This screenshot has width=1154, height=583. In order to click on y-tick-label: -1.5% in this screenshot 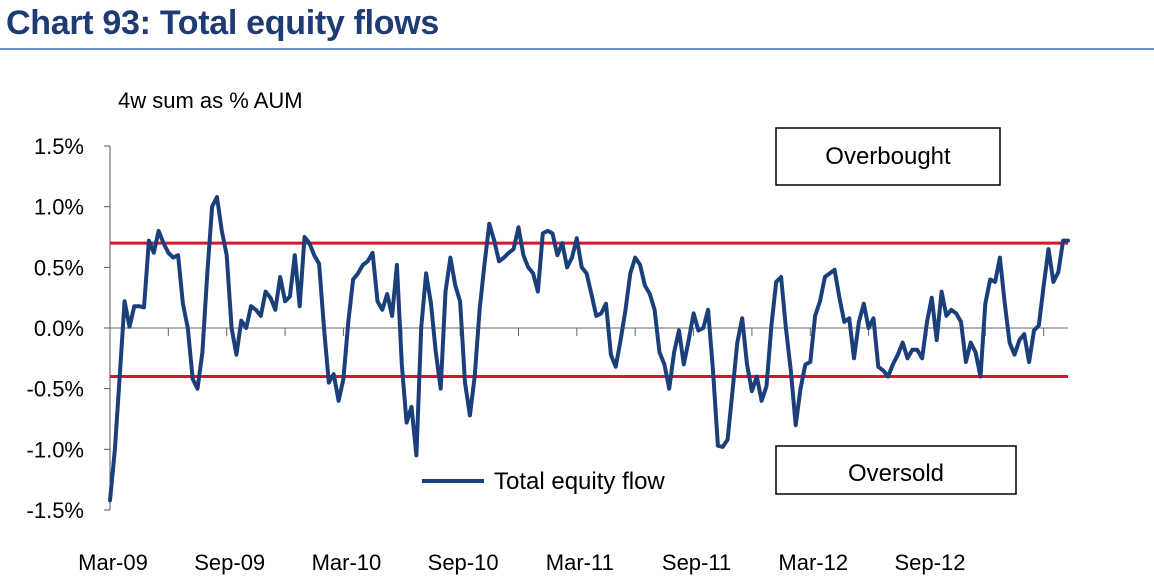, I will do `click(55, 510)`.